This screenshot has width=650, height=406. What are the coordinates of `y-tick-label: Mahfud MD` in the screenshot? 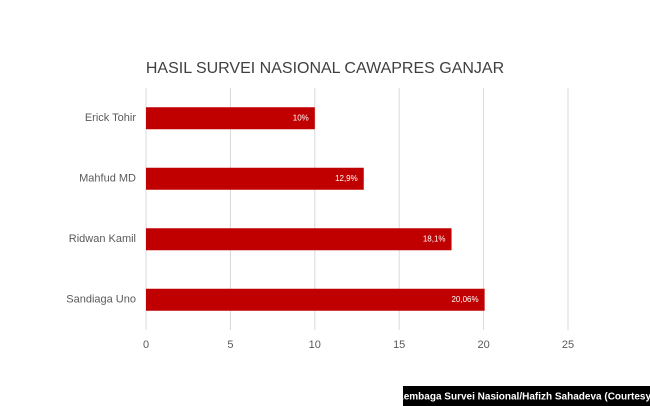 It's located at (107, 179).